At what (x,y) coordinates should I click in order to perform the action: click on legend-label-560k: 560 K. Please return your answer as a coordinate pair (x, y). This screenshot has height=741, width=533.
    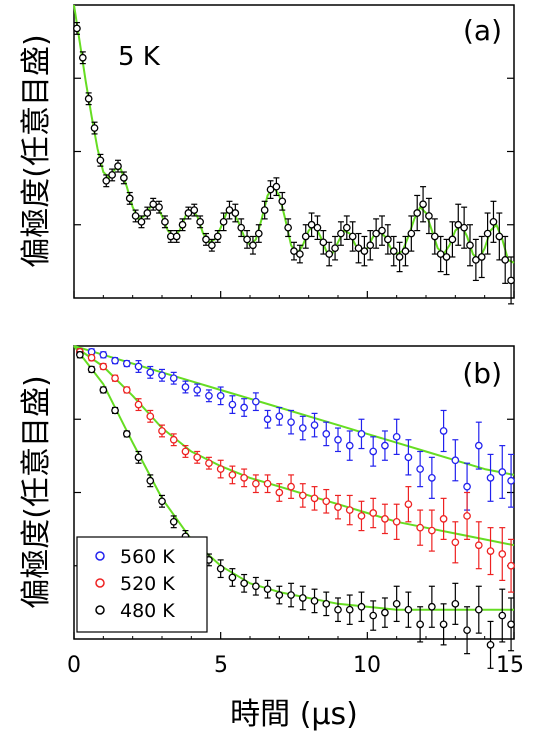
    Looking at the image, I should click on (147, 557).